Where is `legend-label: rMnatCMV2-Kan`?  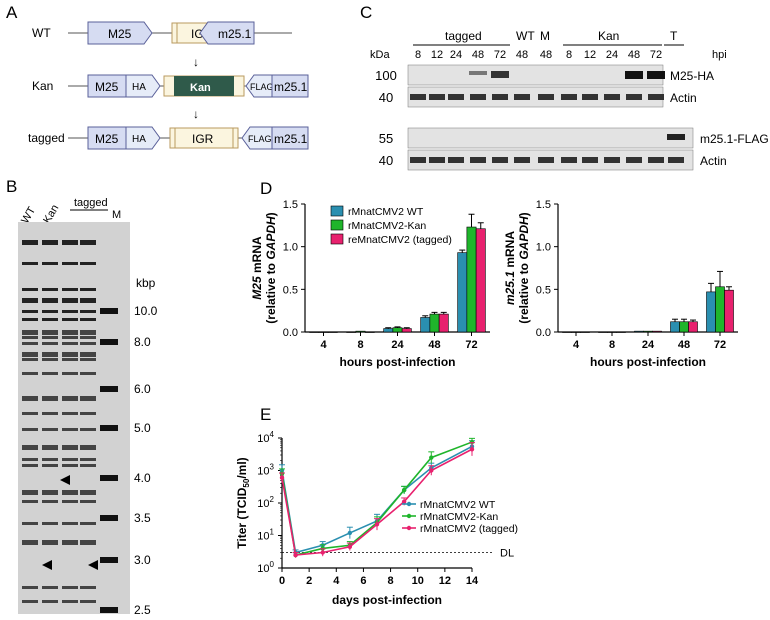 legend-label: rMnatCMV2-Kan is located at coordinates (387, 226).